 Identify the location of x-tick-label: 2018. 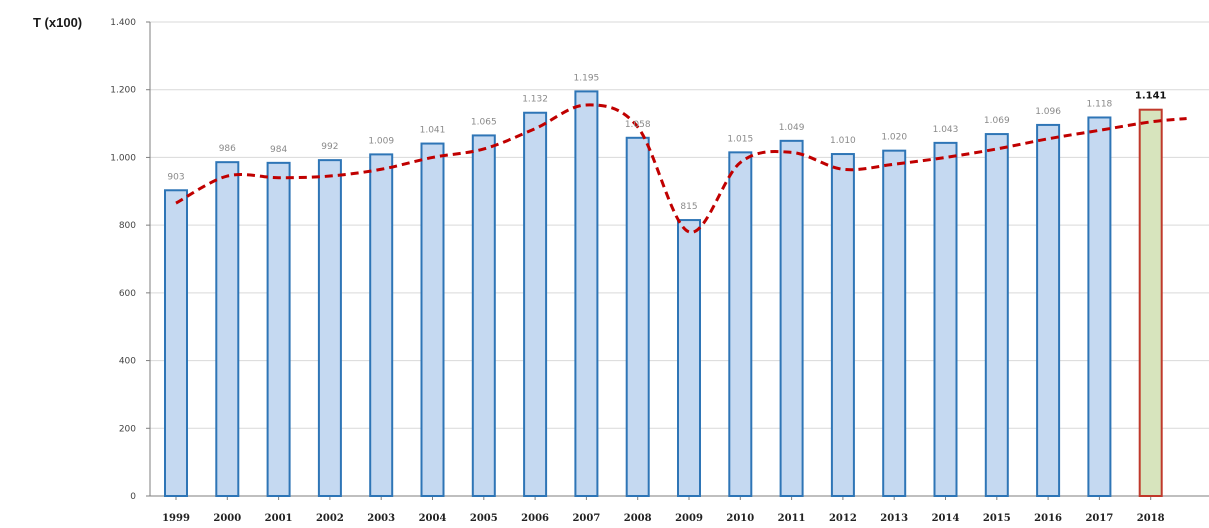
(1151, 518).